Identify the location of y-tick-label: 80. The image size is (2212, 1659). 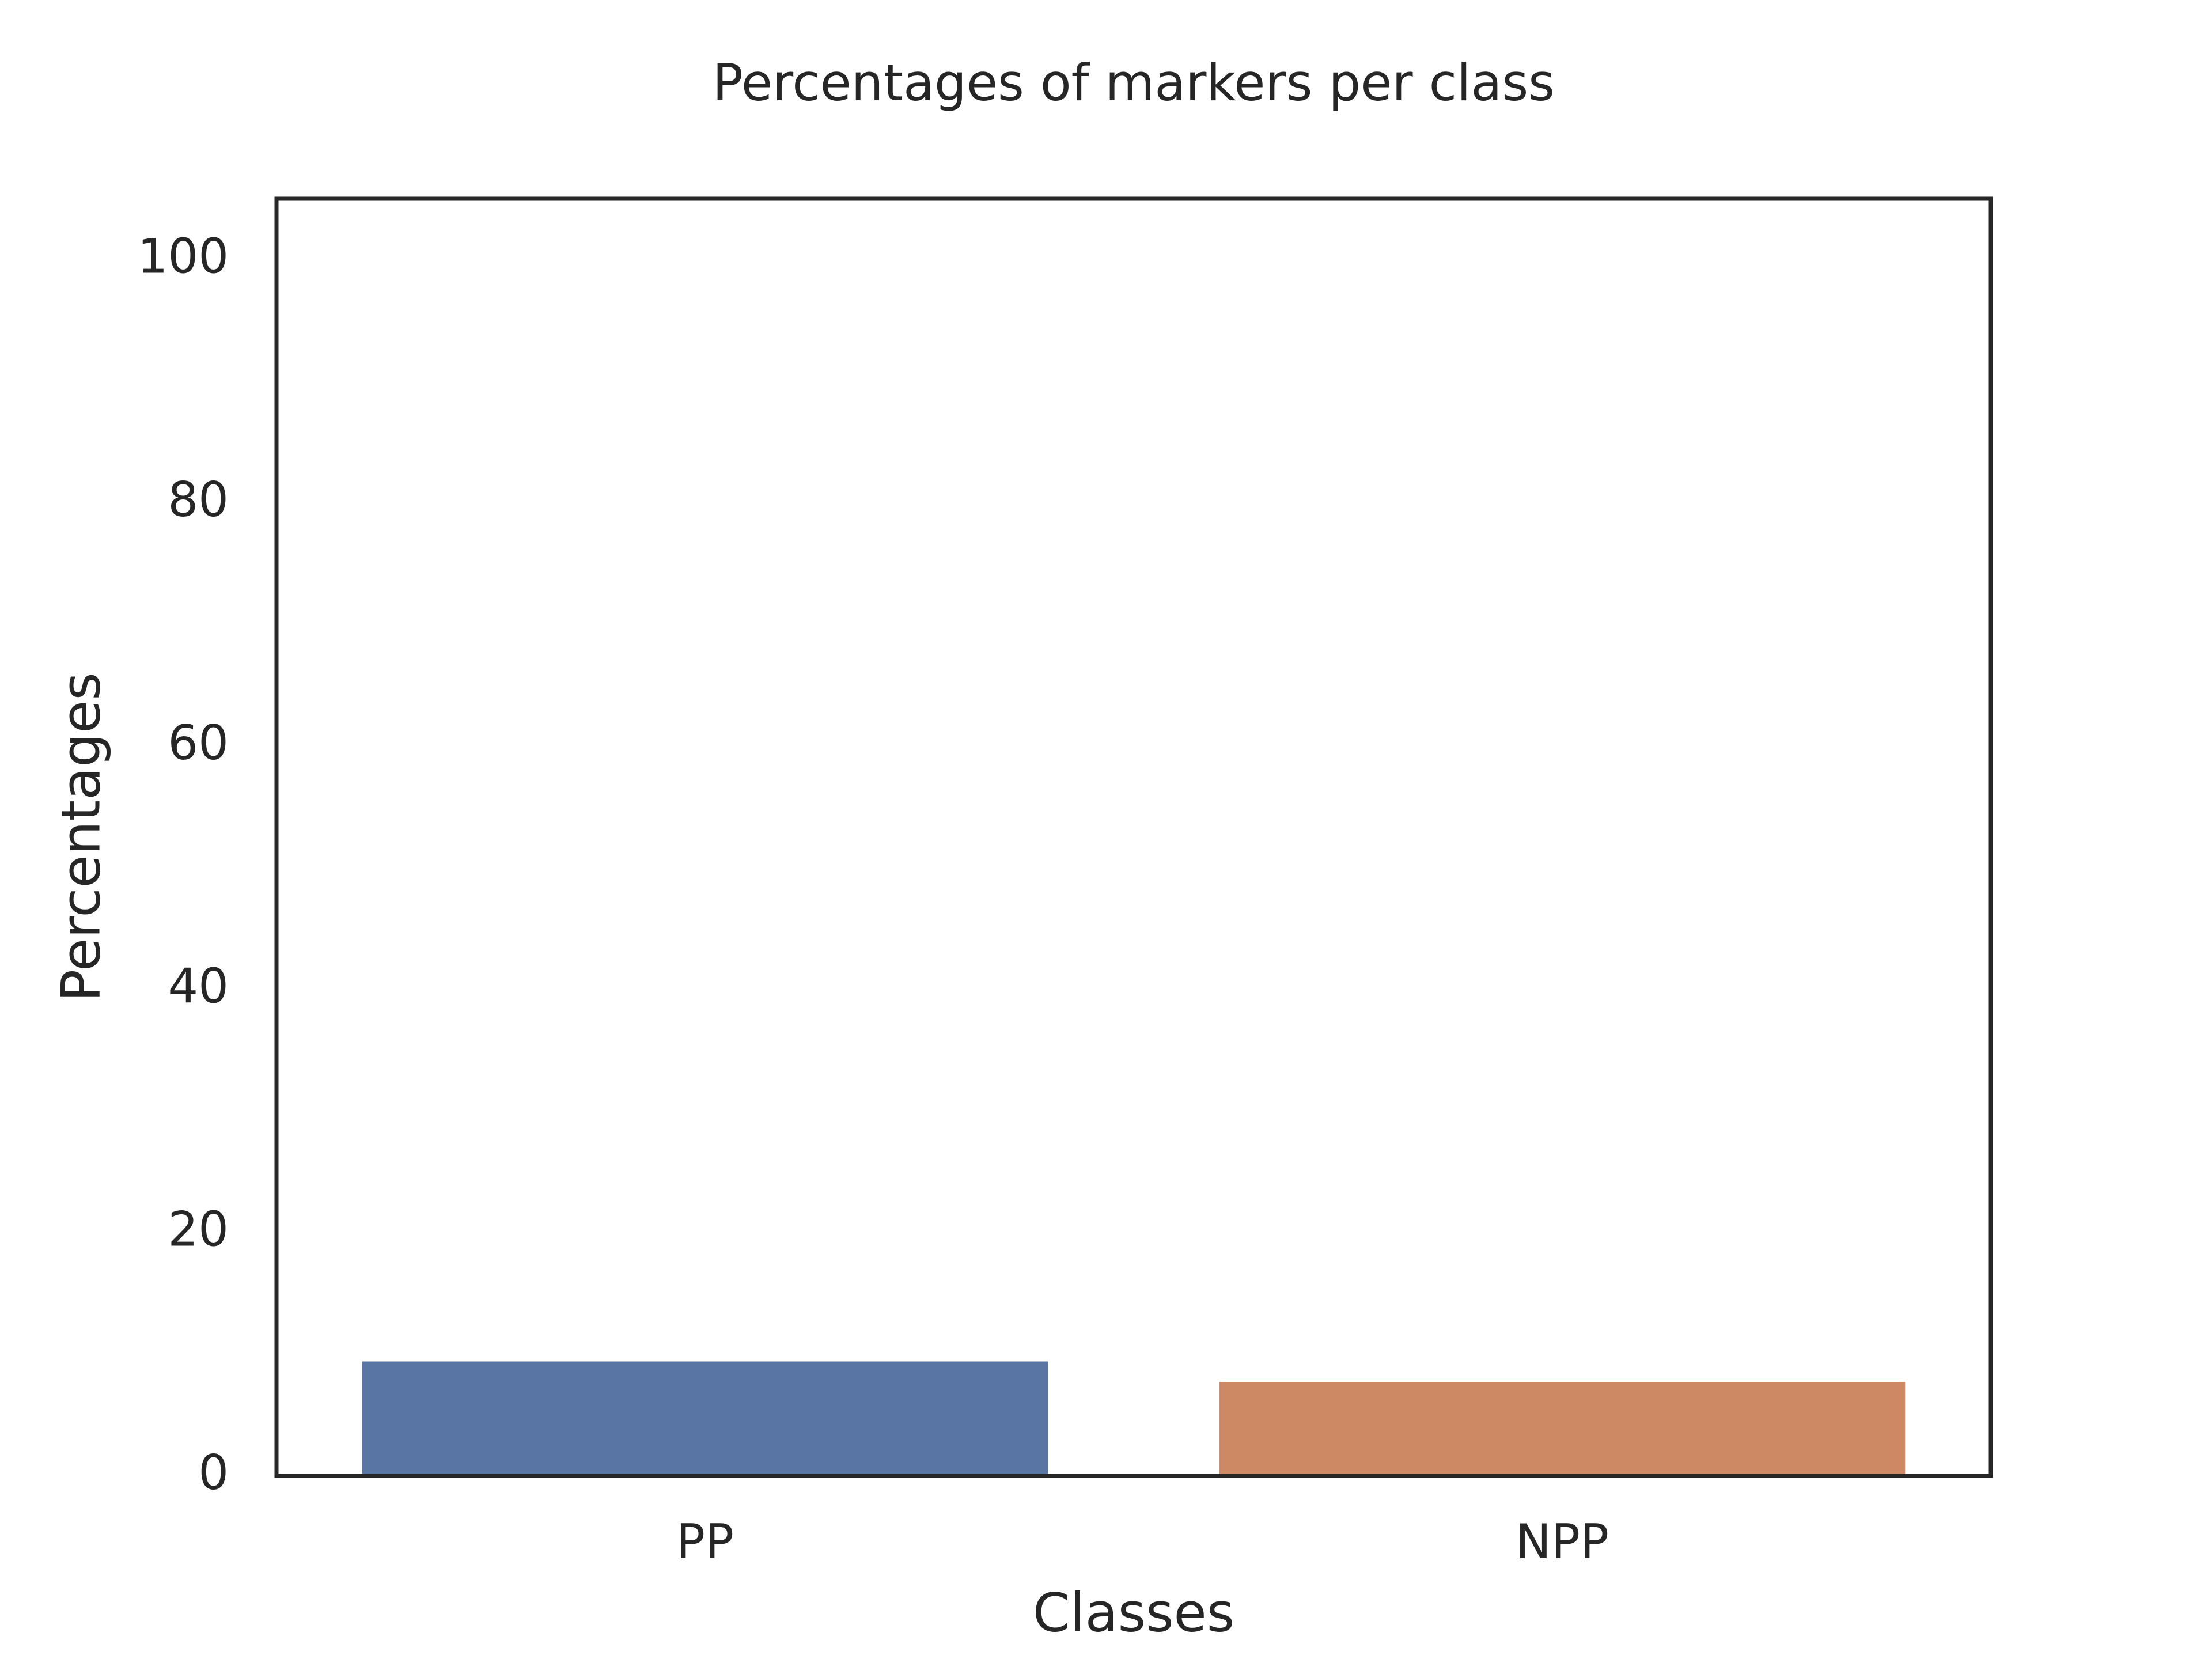
(198, 500).